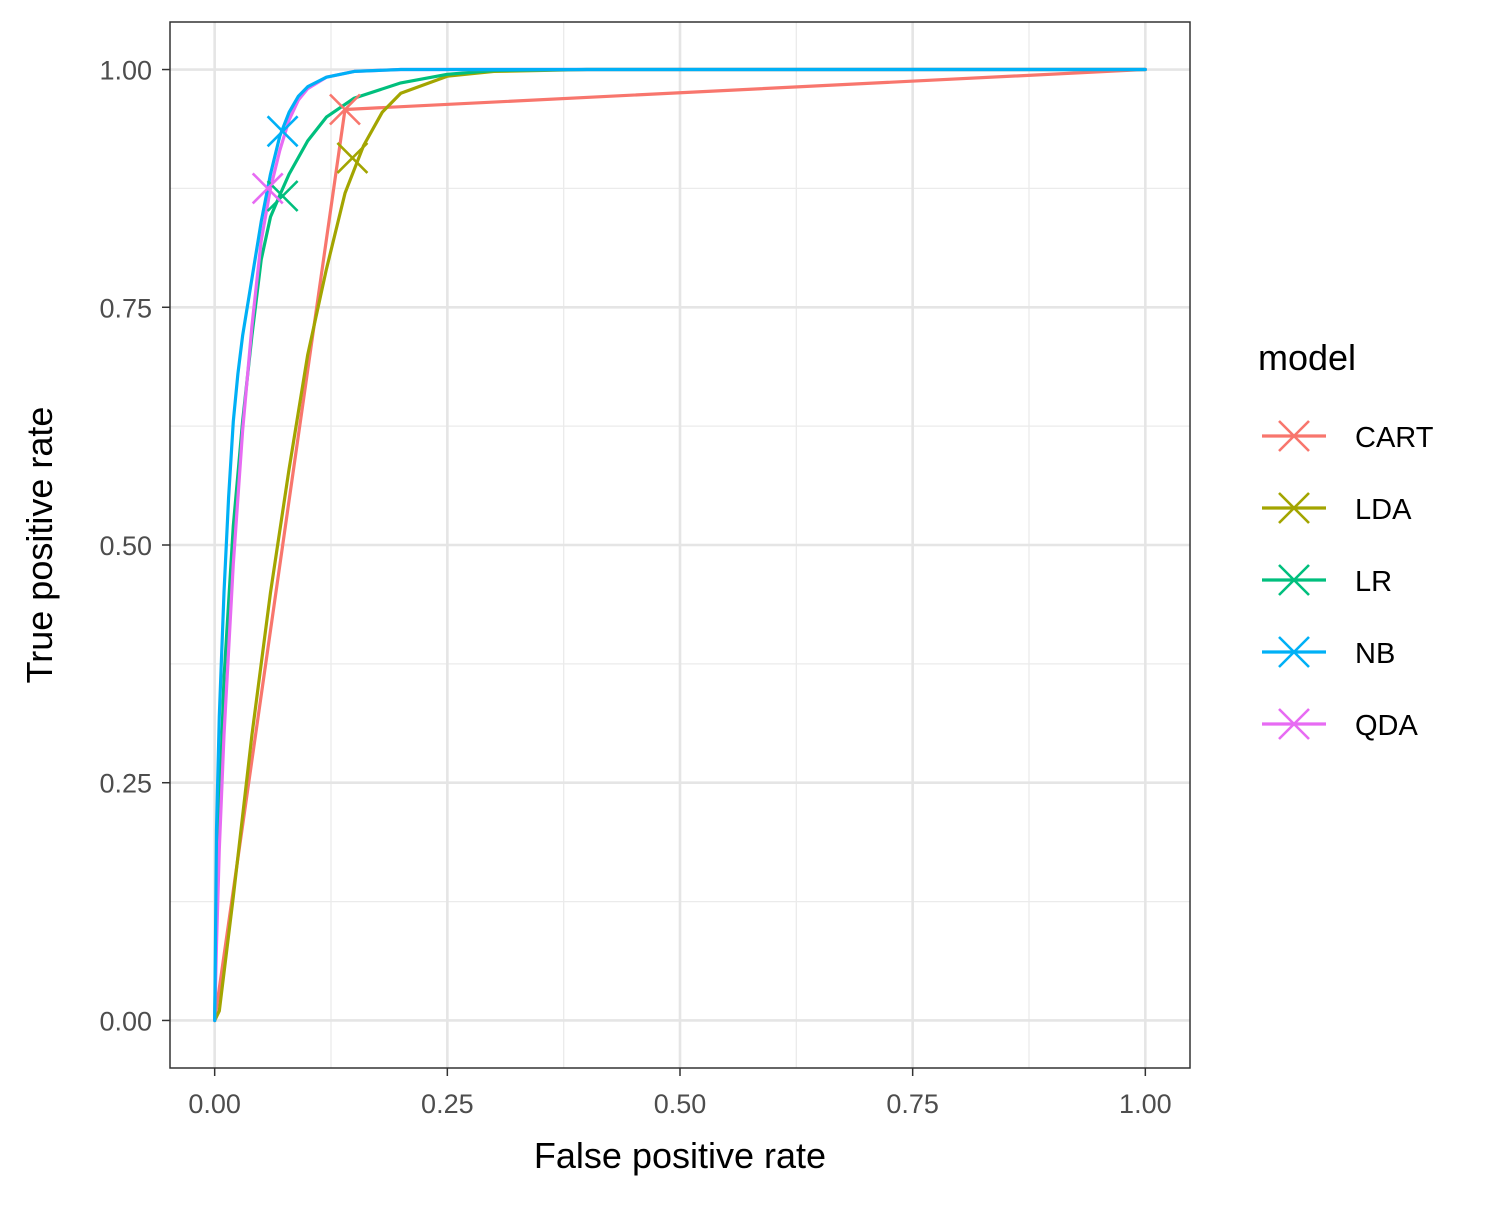 The height and width of the screenshot is (1205, 1500). I want to click on y-tick-label: 0.75, so click(125, 308).